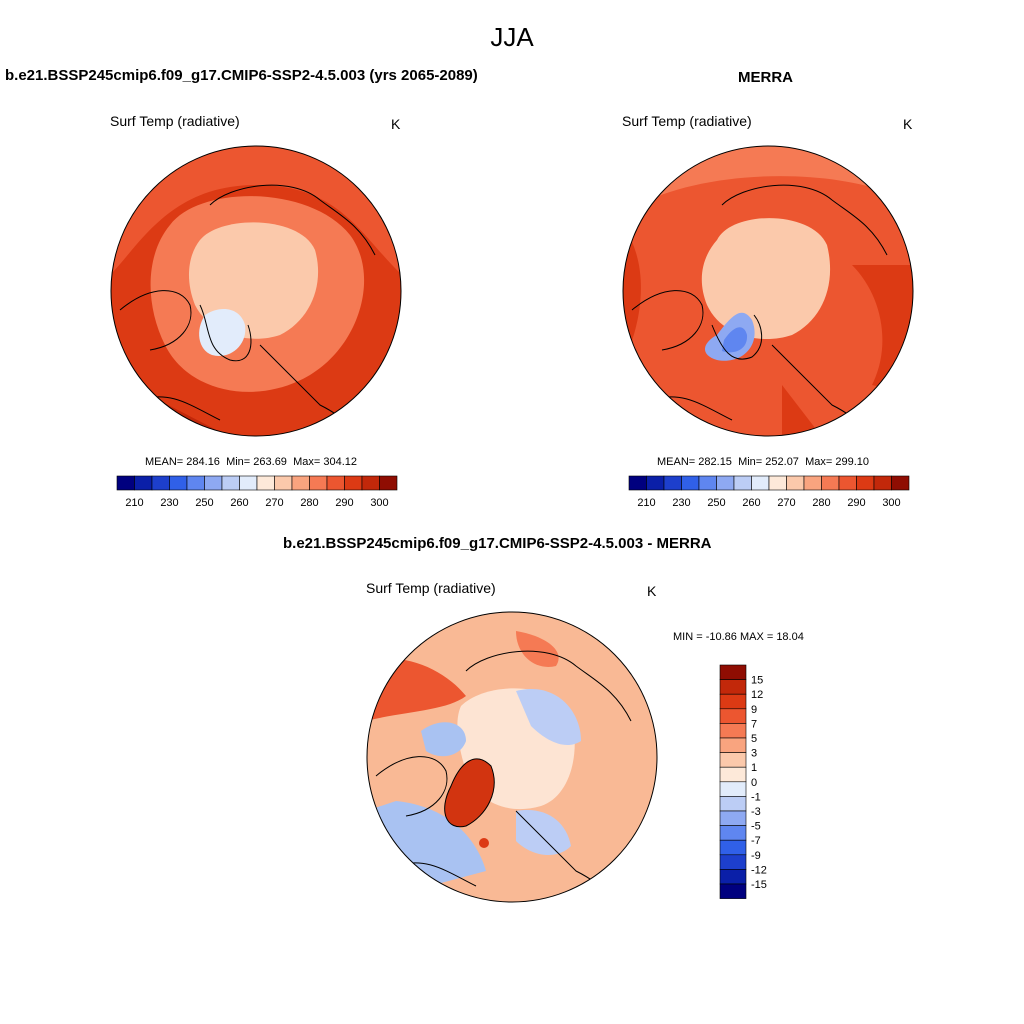  I want to click on diff-colorbar-tick-label: -15, so click(759, 885).